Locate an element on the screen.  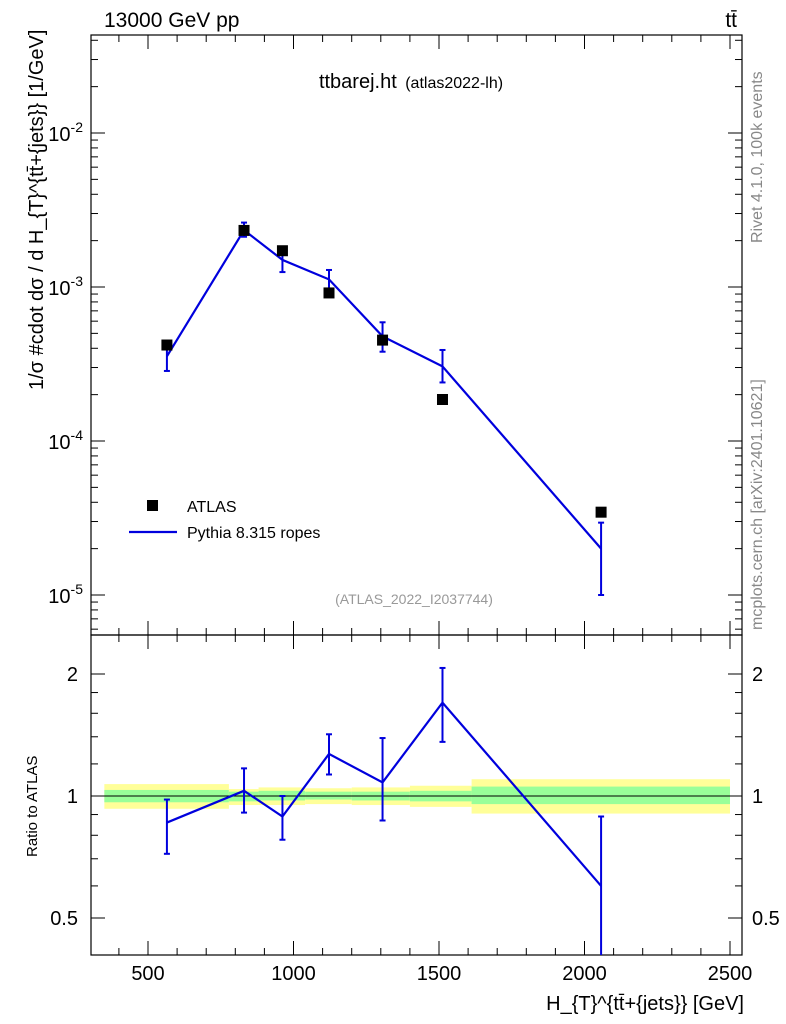
main-ytick-label: 10⁻⁵ is located at coordinates (65, 594).